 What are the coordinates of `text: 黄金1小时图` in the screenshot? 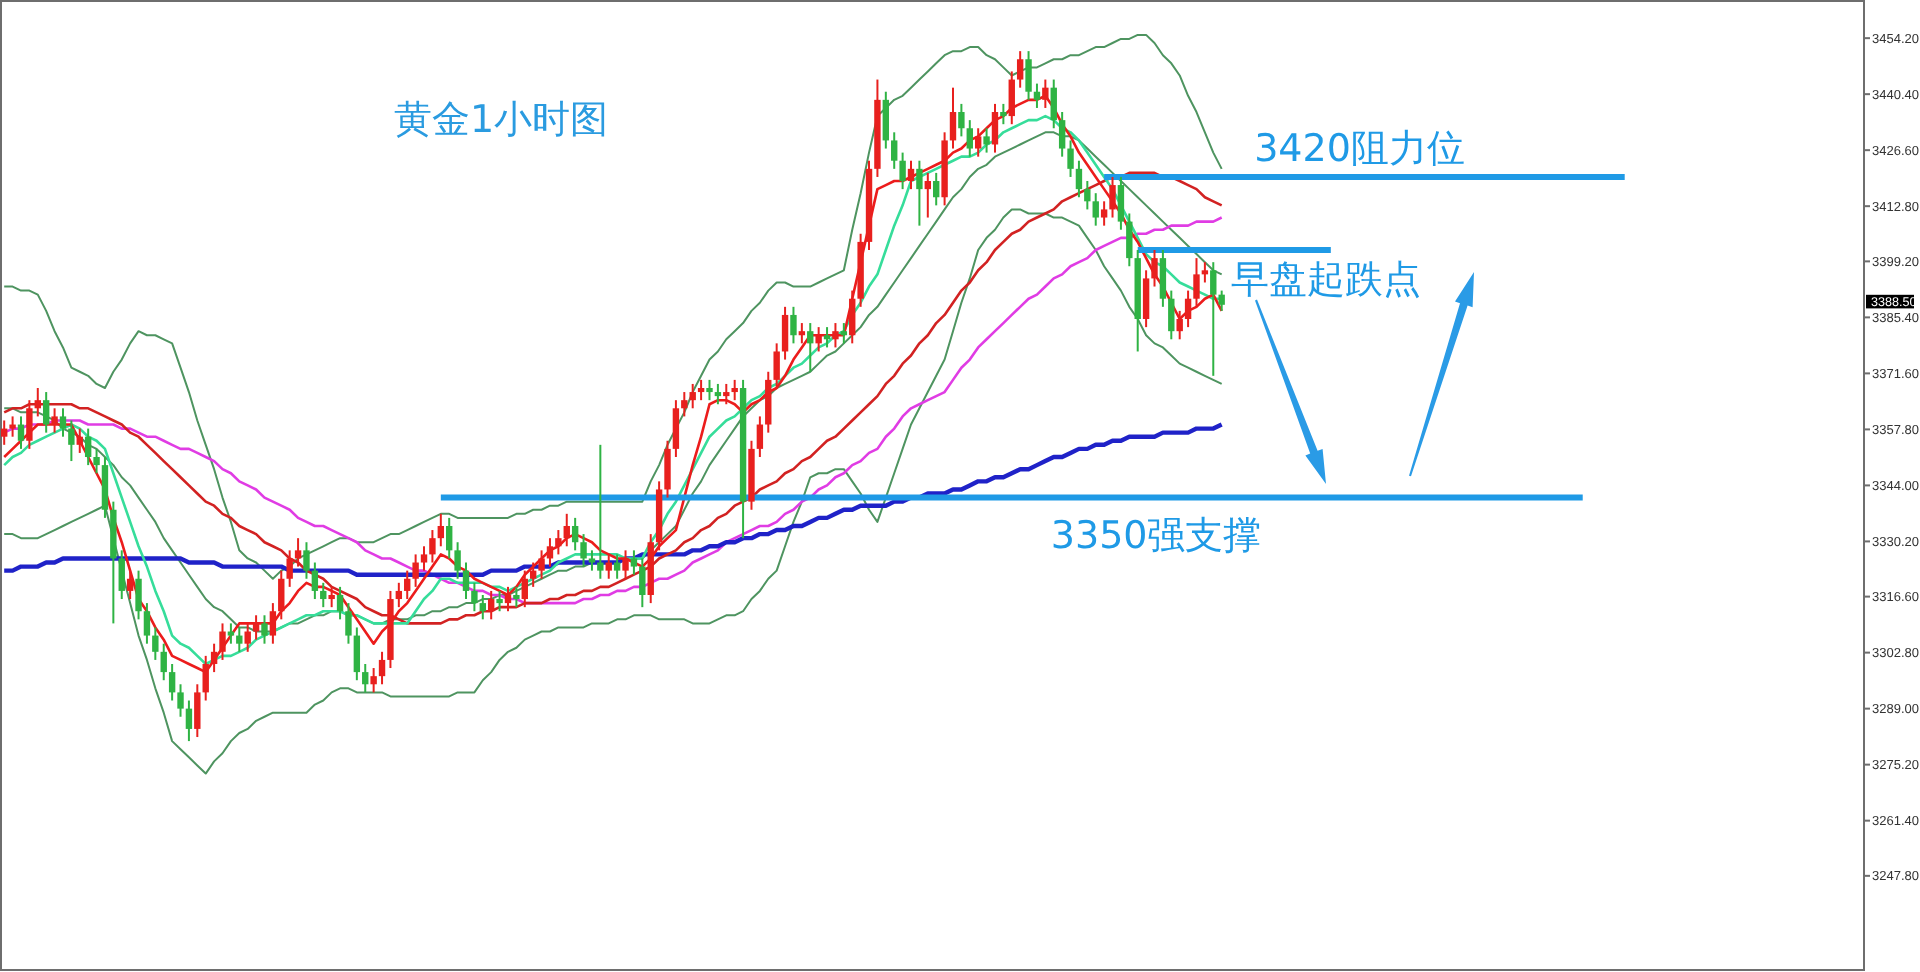 It's located at (501, 120).